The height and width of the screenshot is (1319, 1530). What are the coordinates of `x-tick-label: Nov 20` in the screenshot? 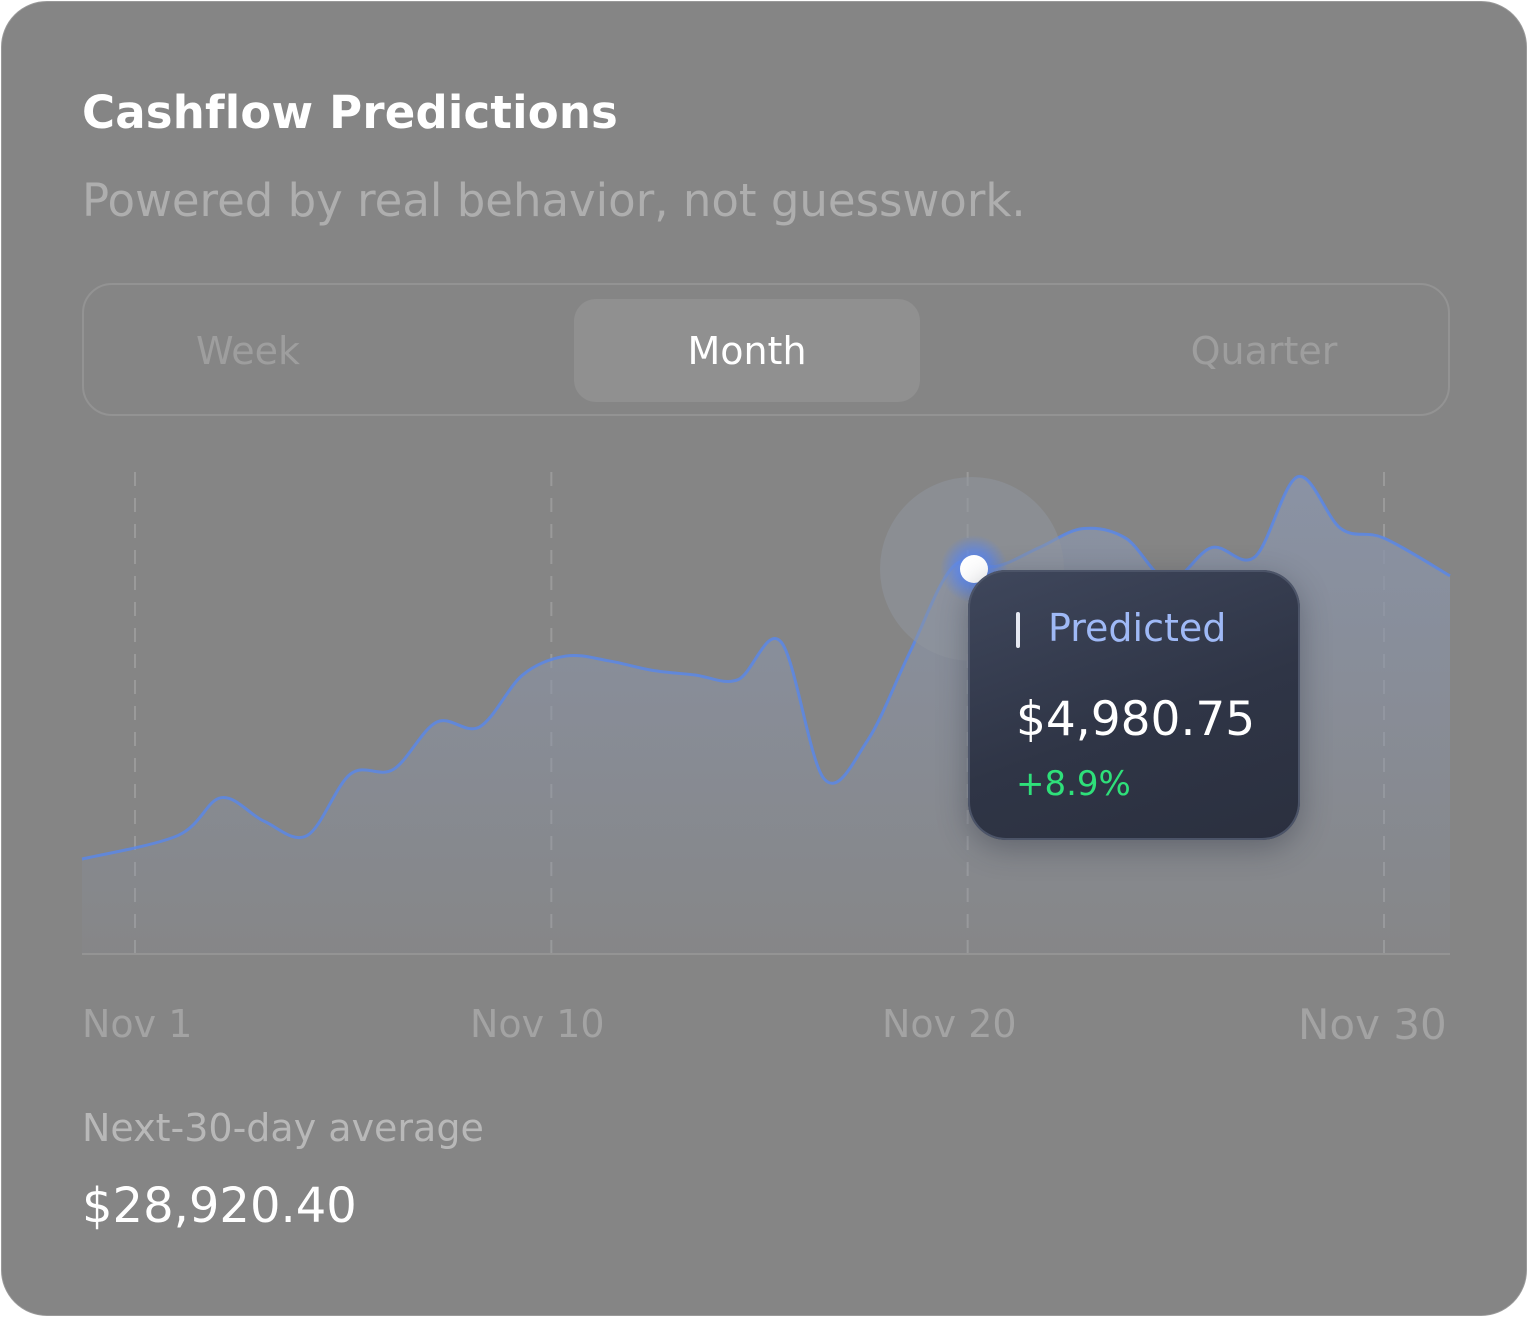 It's located at (949, 1024).